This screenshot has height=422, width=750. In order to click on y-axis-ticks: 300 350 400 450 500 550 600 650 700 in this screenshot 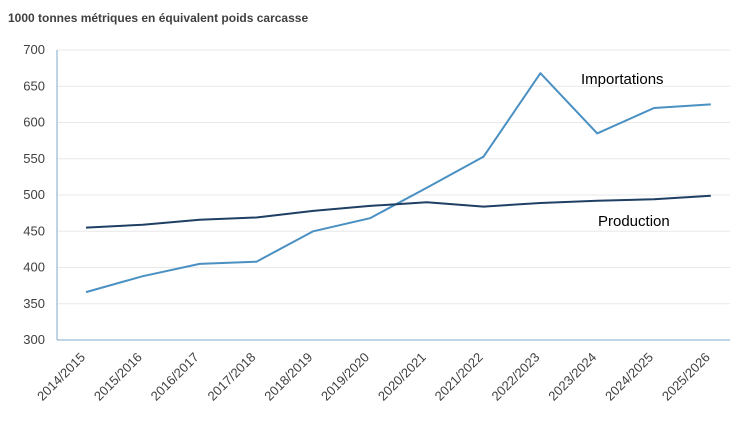, I will do `click(34, 194)`.